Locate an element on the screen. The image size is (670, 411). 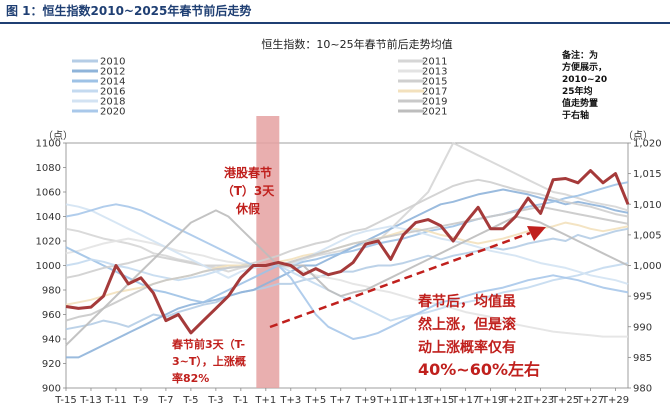
x-tick-label: T+3 is located at coordinates (290, 400).